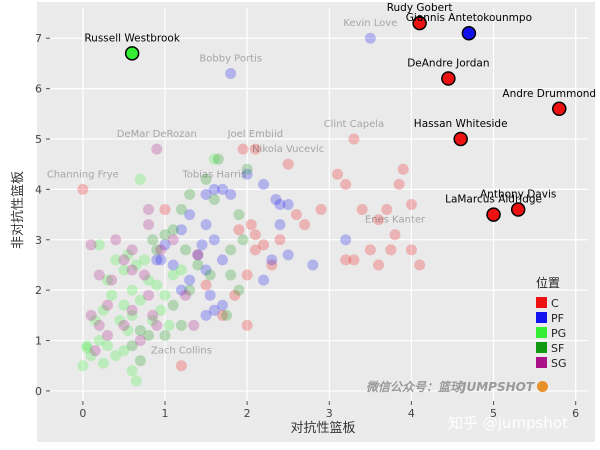 This screenshot has height=450, width=600. What do you see at coordinates (288, 149) in the screenshot?
I see `faded-point-label: Nikola Vucevic` at bounding box center [288, 149].